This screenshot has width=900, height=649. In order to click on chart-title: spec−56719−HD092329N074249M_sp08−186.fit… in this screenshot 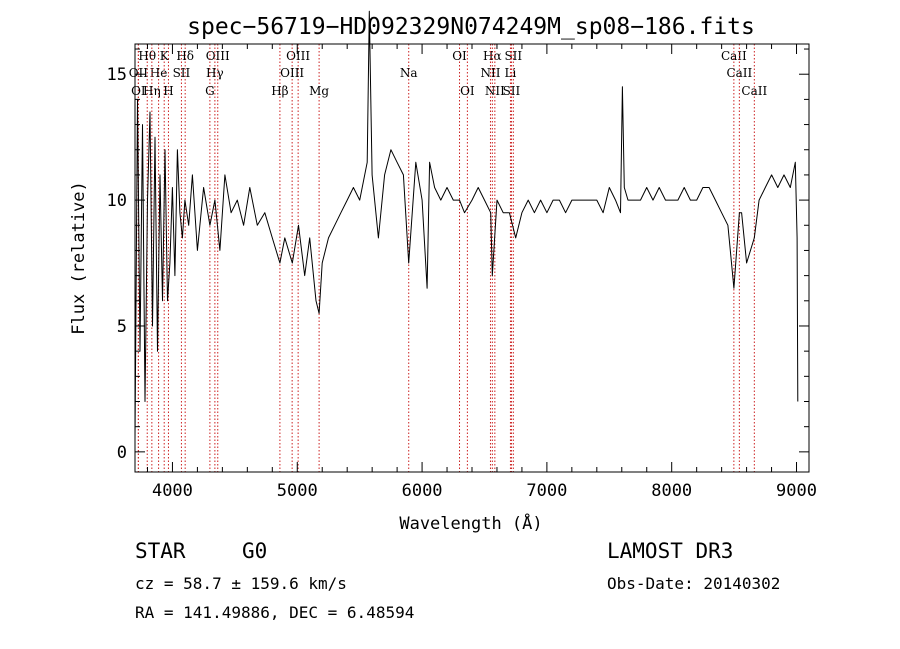, I will do `click(471, 27)`.